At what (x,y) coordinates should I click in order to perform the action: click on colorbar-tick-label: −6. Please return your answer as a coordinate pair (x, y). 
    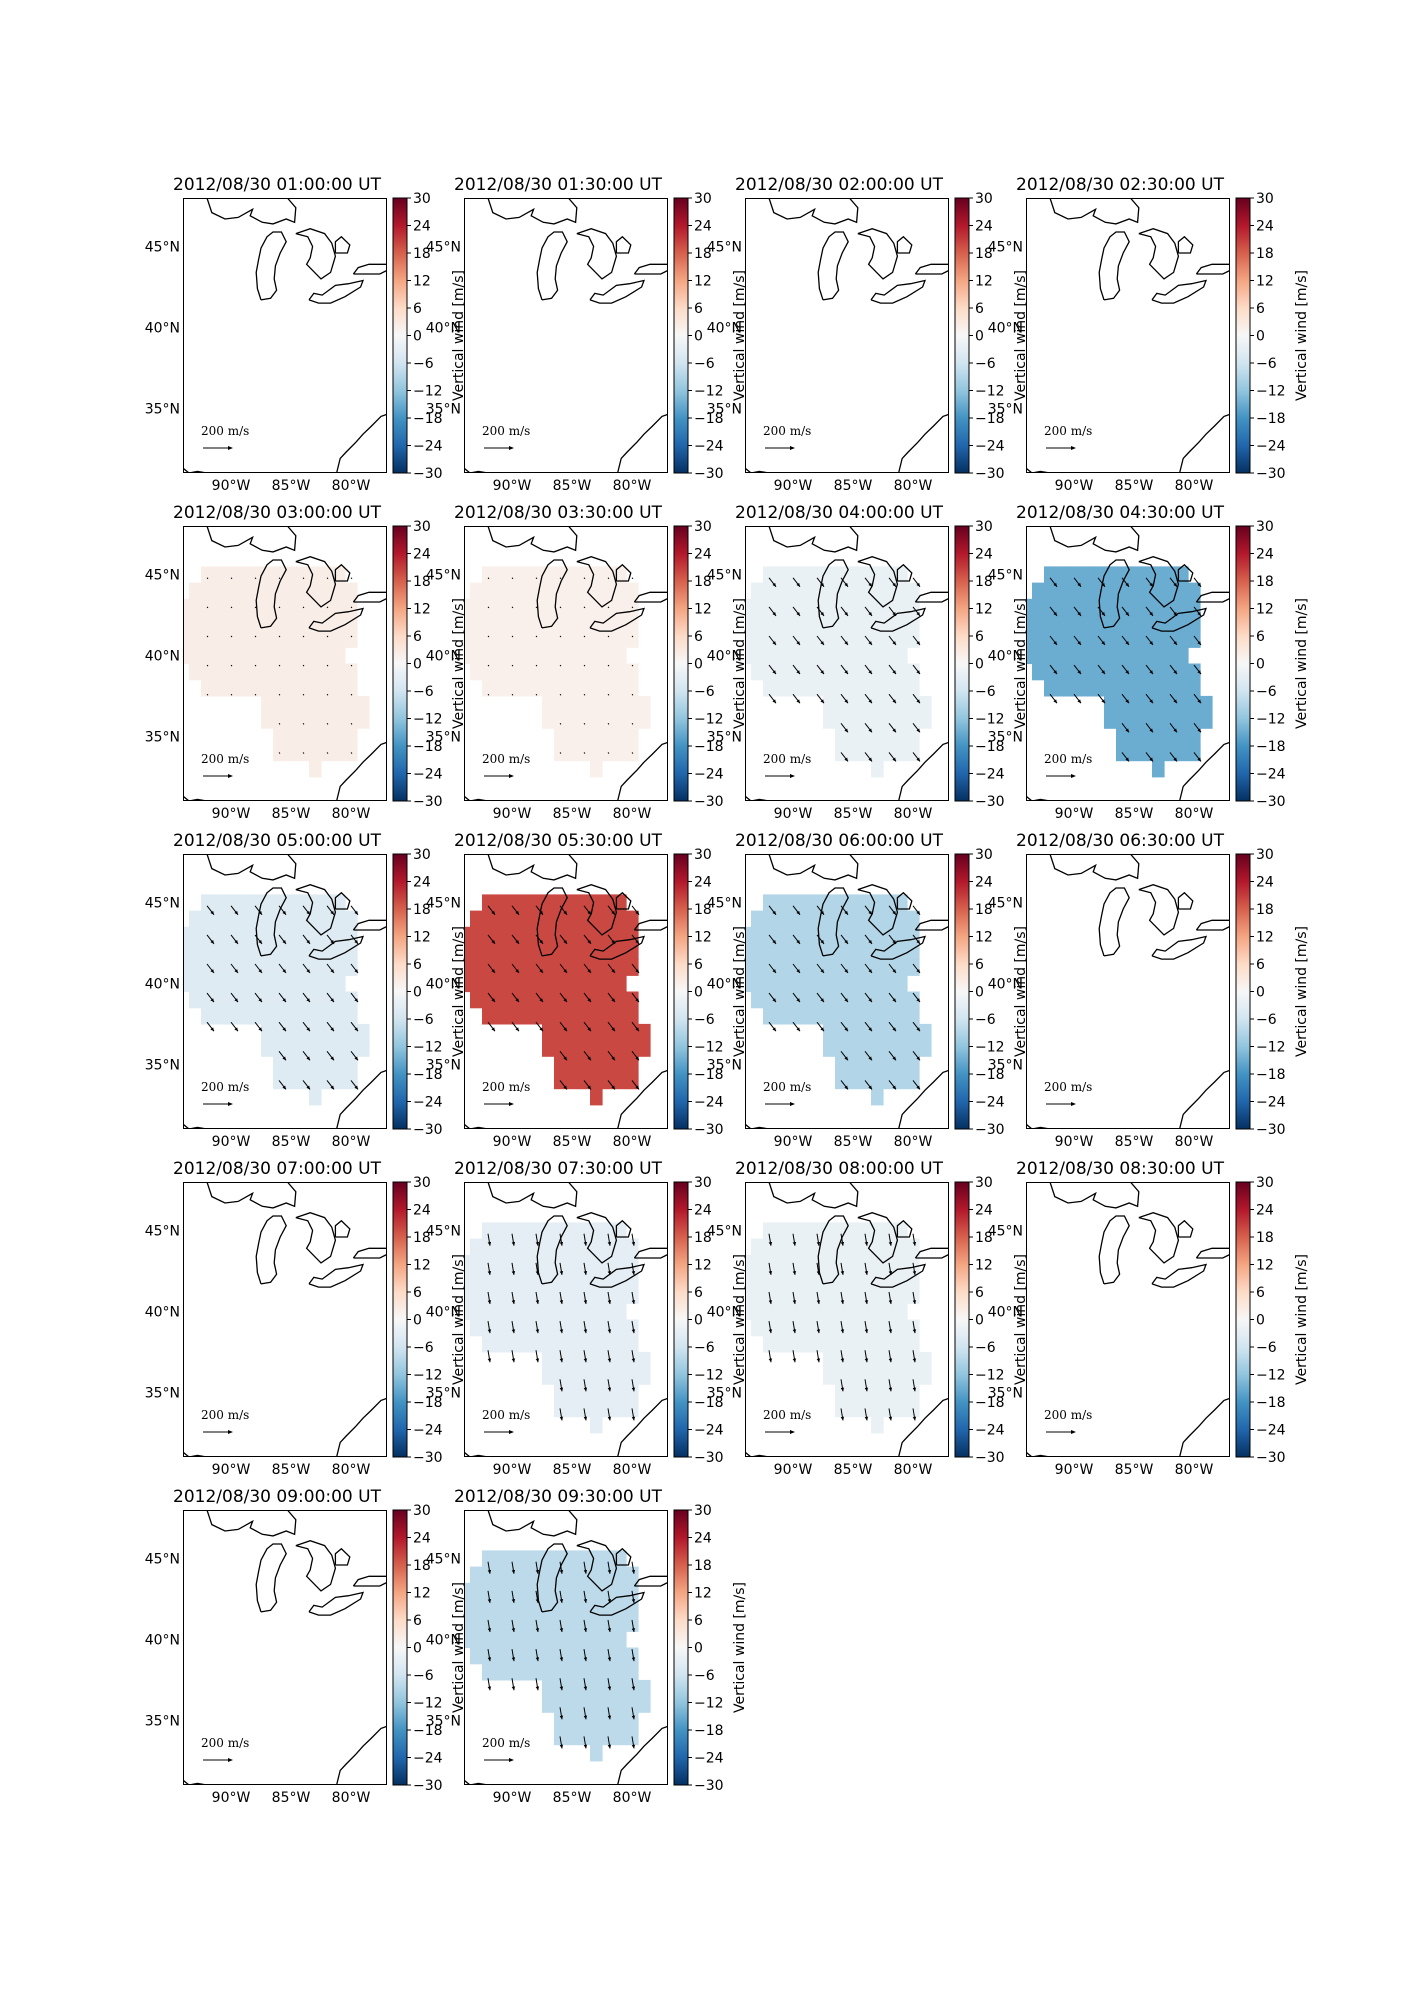
    Looking at the image, I should click on (985, 692).